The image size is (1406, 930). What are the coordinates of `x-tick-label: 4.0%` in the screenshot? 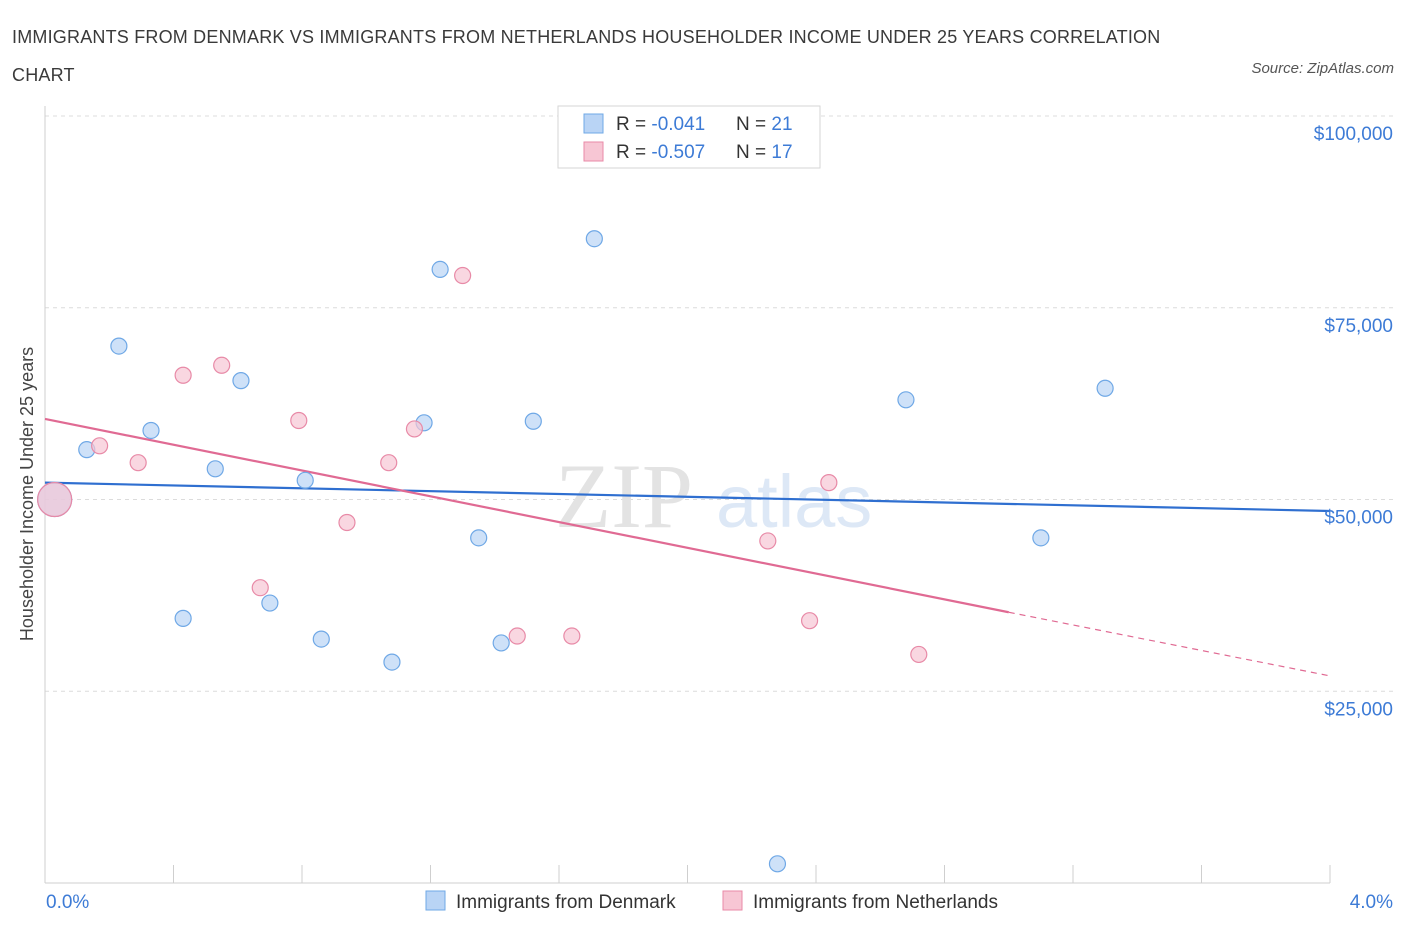 It's located at (1371, 902).